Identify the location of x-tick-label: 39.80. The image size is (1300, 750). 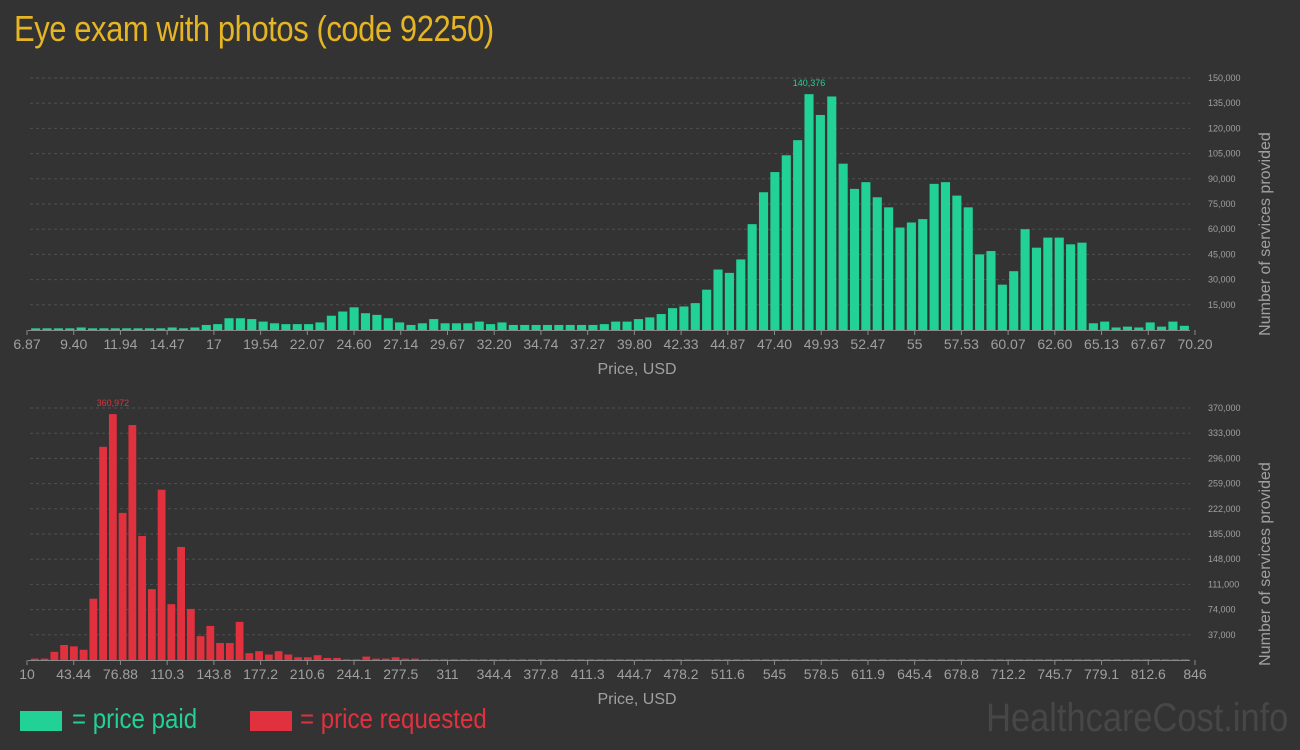
(634, 344).